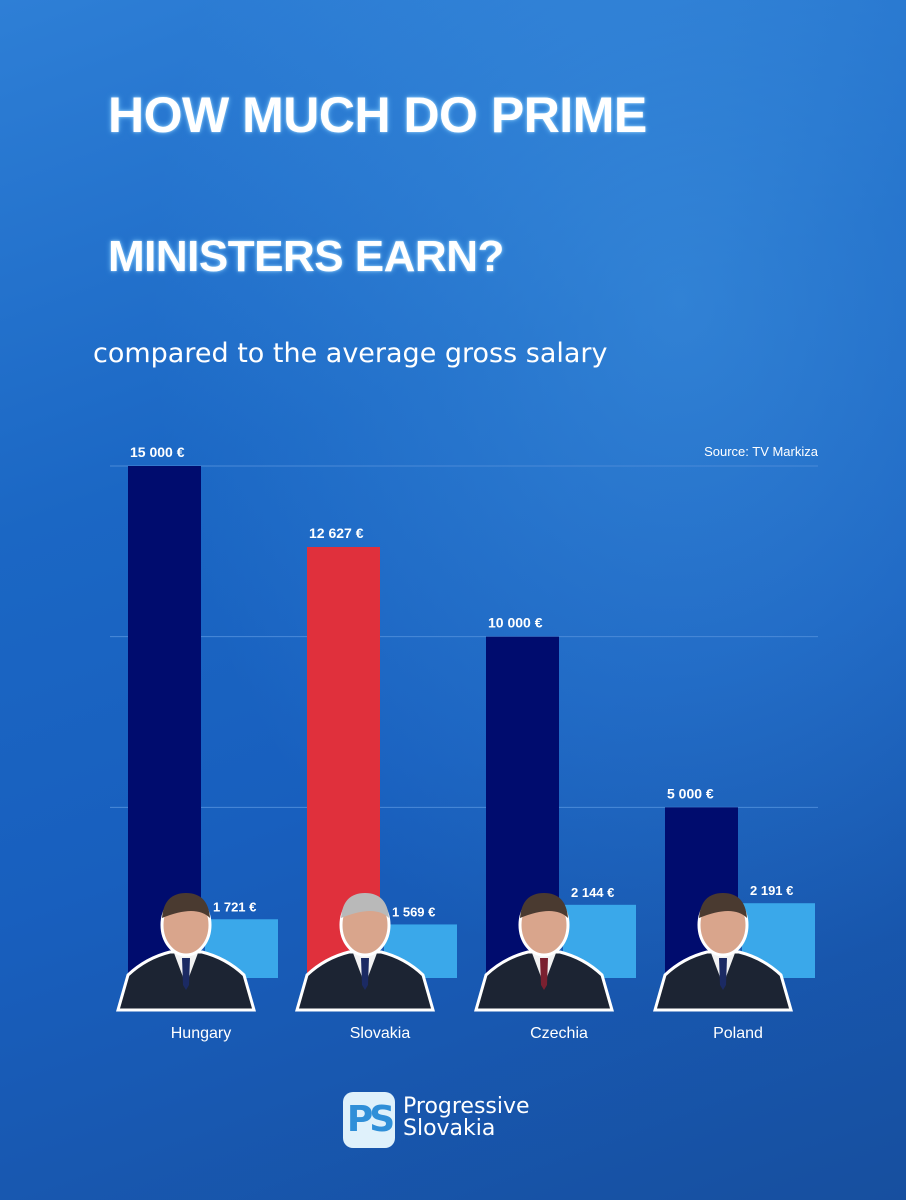 This screenshot has height=1200, width=906. I want to click on progressive-slovakia-logo: PS Progressive Slovakia, so click(473, 1122).